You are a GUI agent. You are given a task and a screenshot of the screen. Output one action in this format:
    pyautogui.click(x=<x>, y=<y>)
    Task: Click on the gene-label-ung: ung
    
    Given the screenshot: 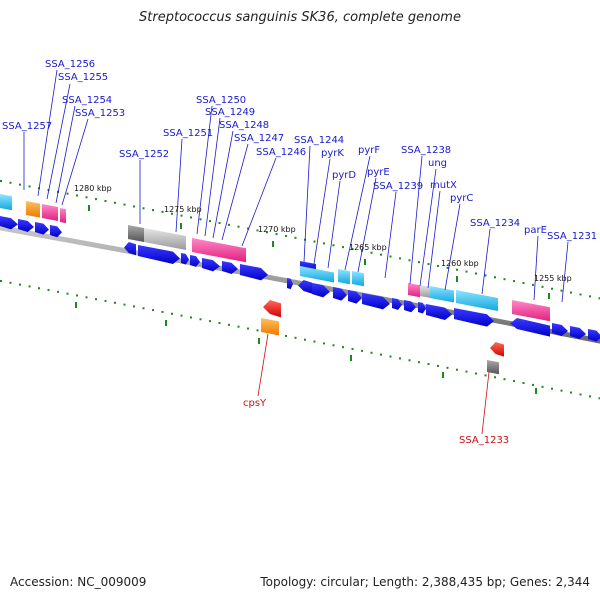 What is the action you would take?
    pyautogui.click(x=437, y=163)
    